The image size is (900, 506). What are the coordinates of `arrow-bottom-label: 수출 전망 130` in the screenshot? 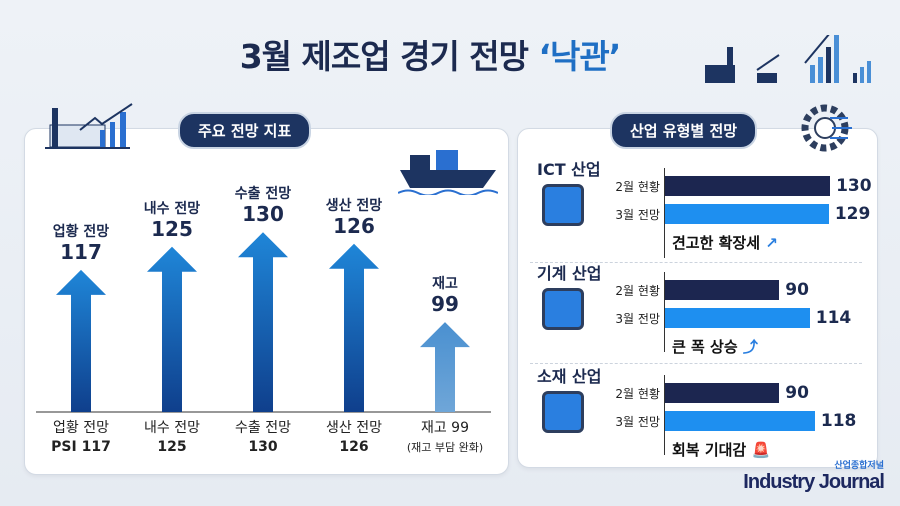 It's located at (263, 438).